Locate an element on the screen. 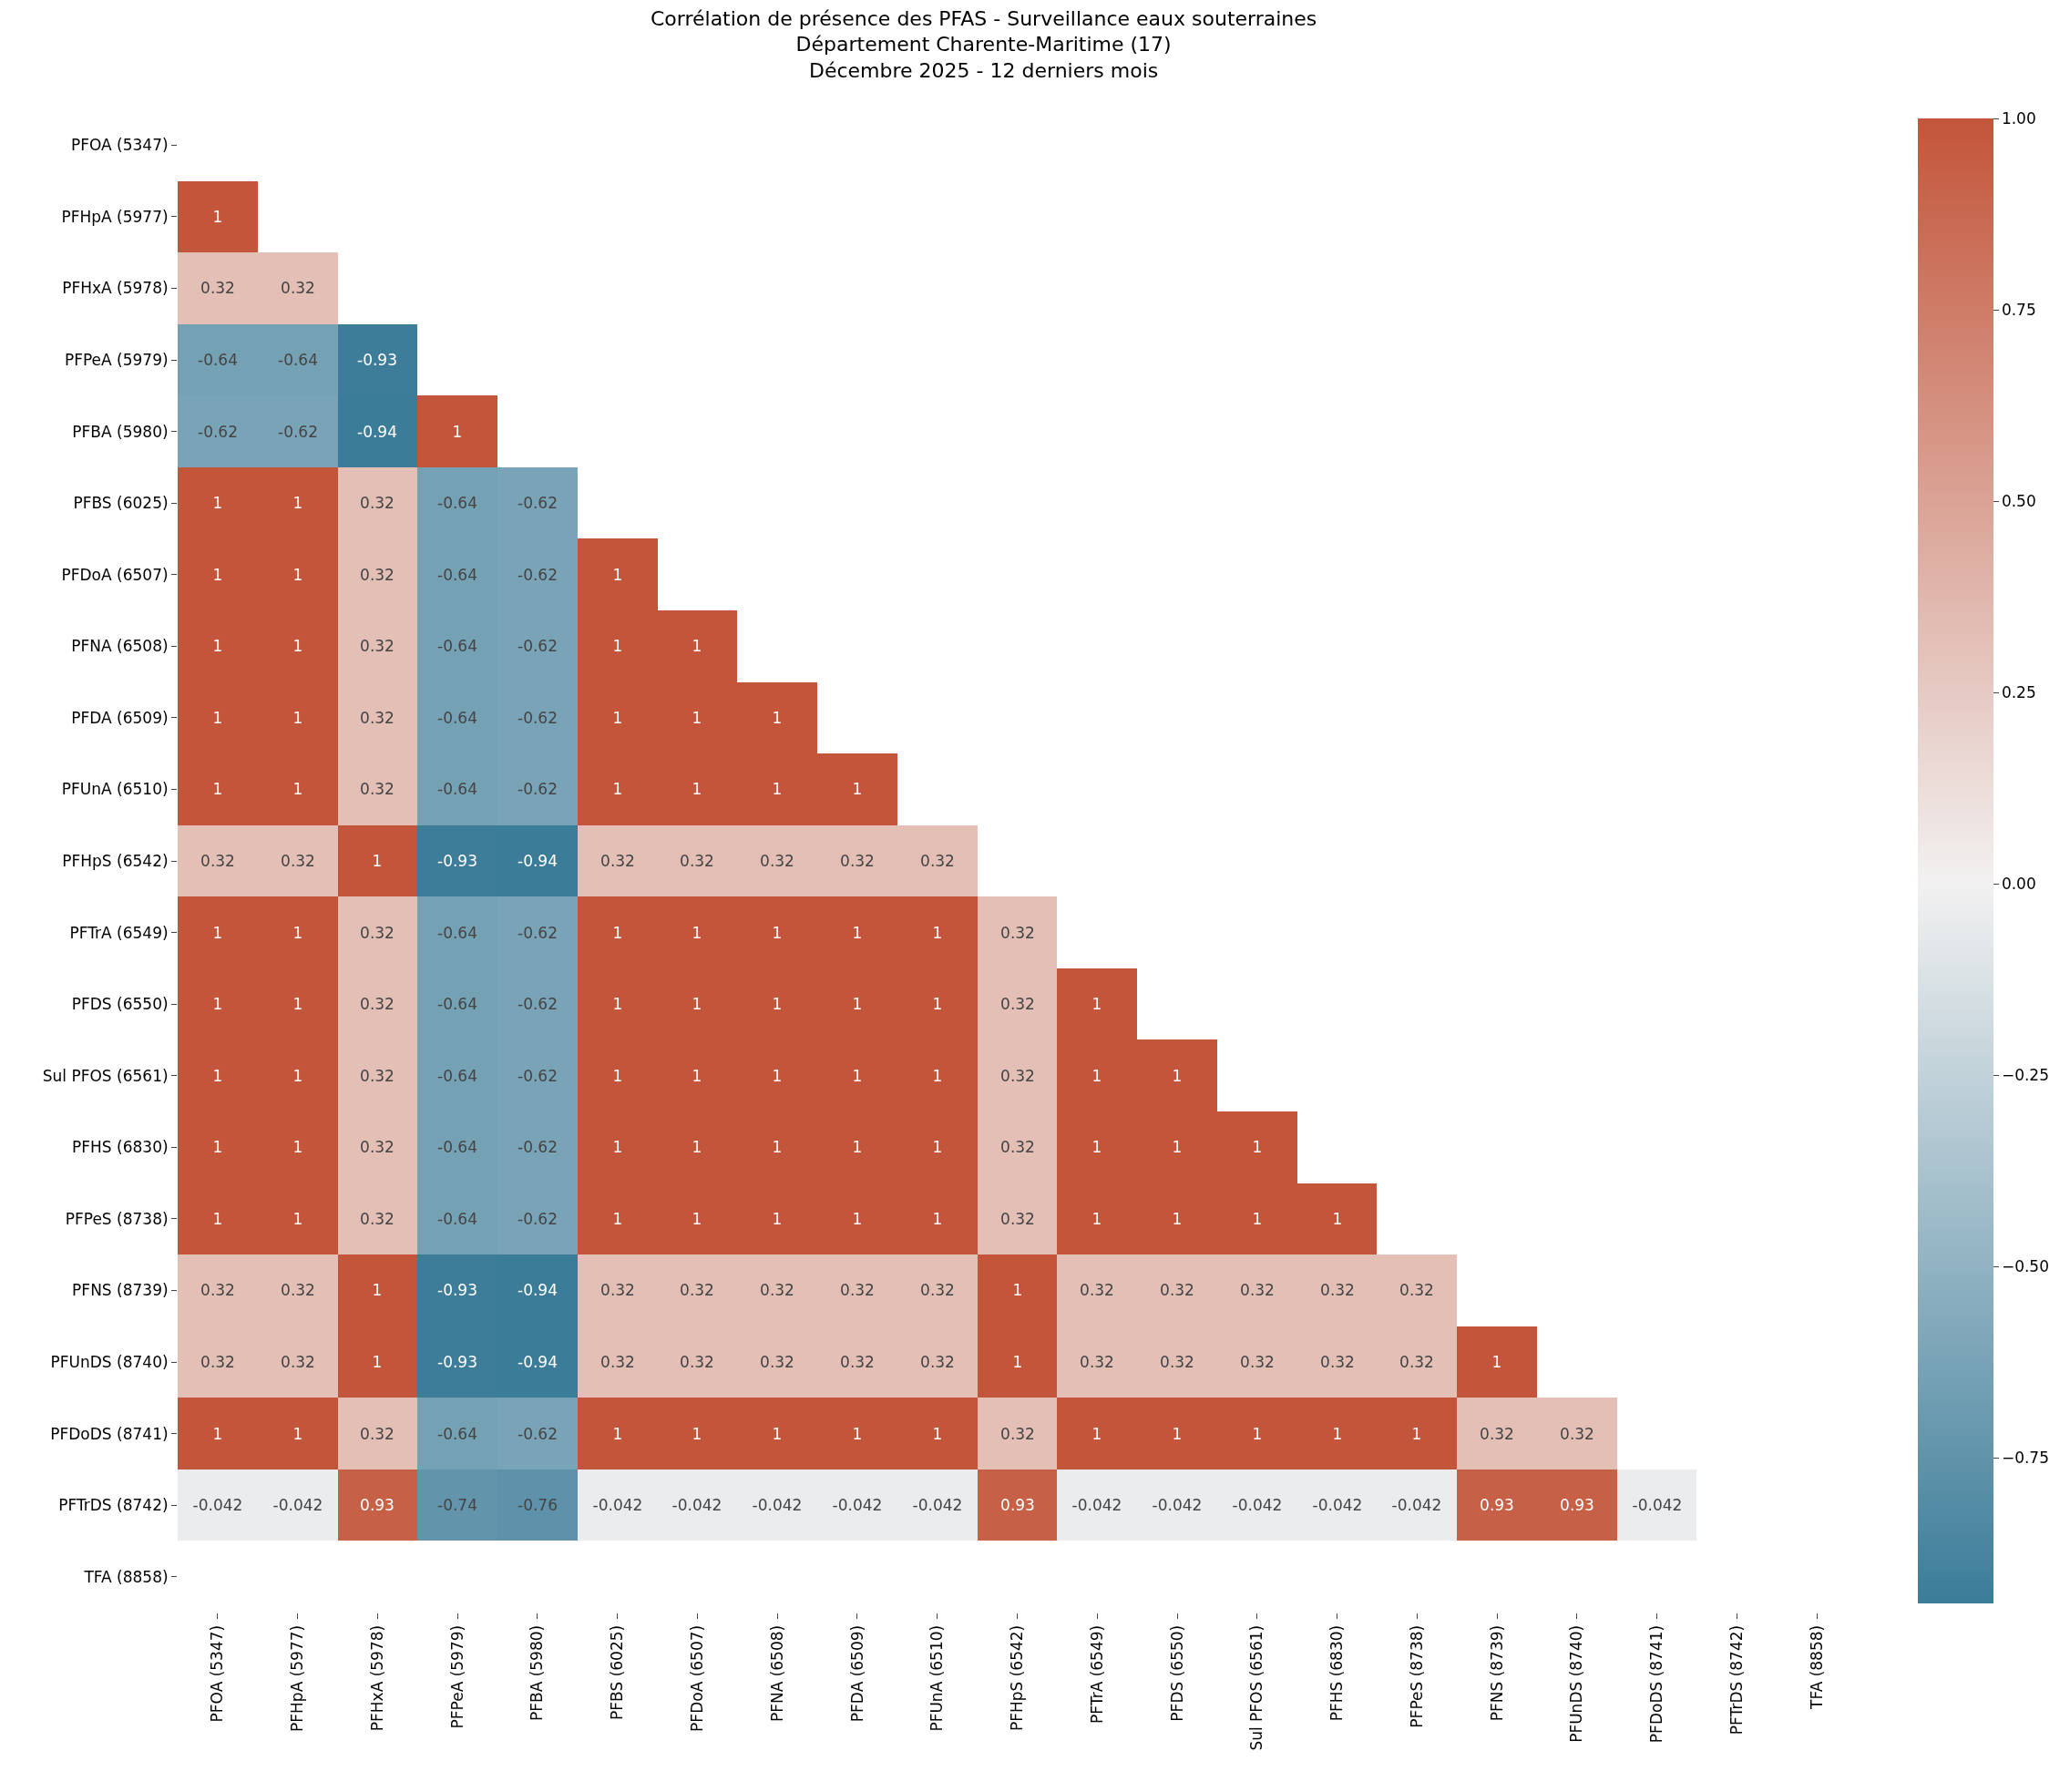  x-tick-label: PFDS (6550) is located at coordinates (1177, 1673).